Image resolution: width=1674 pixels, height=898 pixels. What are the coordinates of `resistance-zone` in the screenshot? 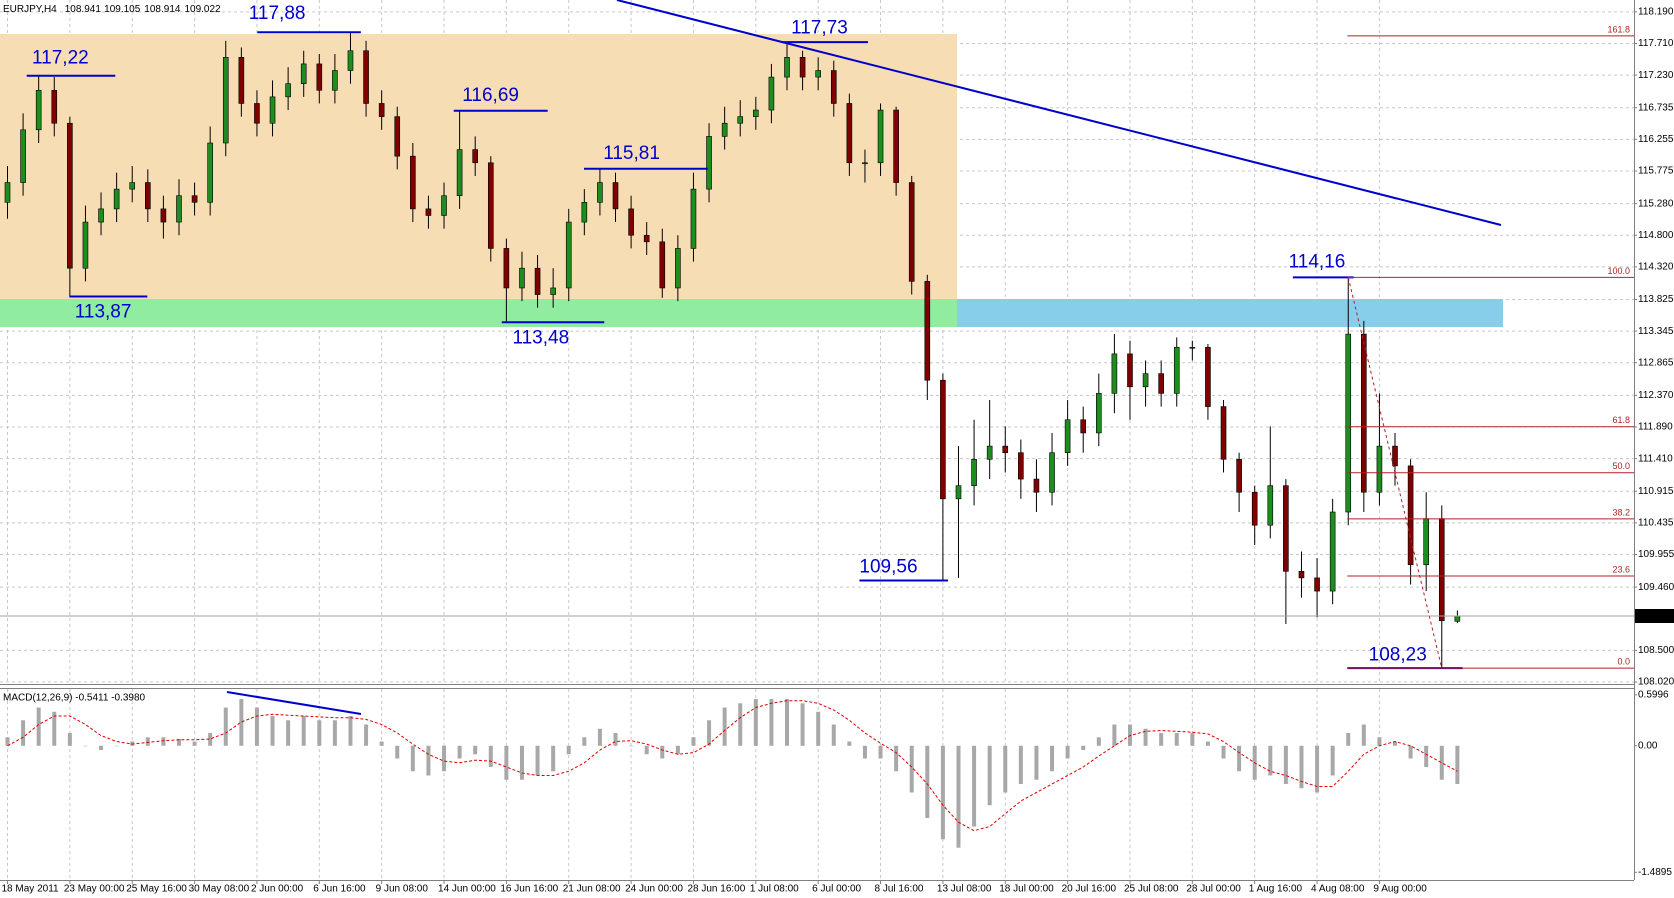 It's located at (1230, 313).